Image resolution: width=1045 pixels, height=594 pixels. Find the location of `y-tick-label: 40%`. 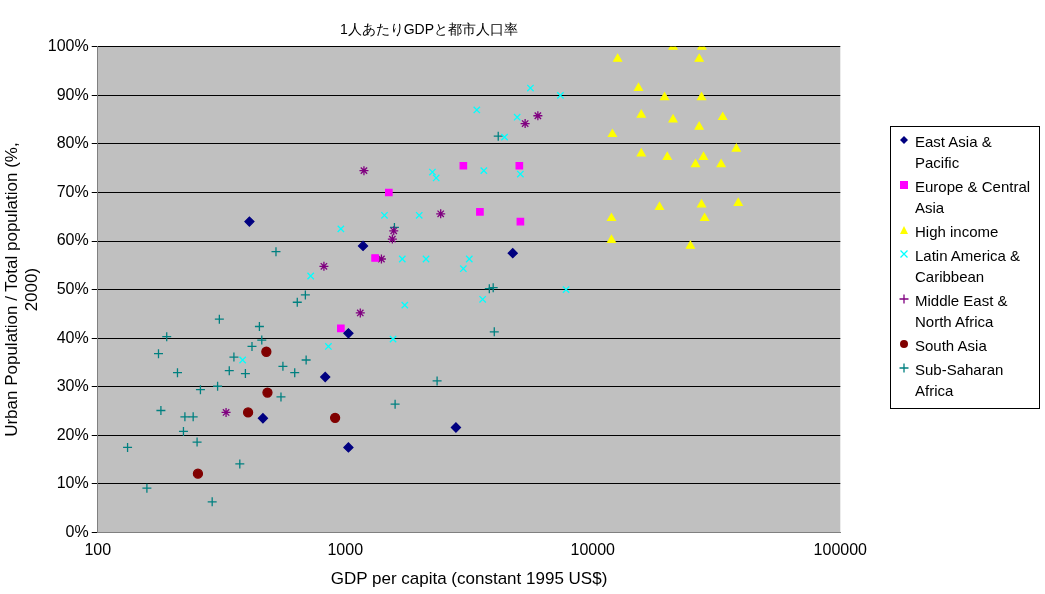

y-tick-label: 40% is located at coordinates (72, 337).